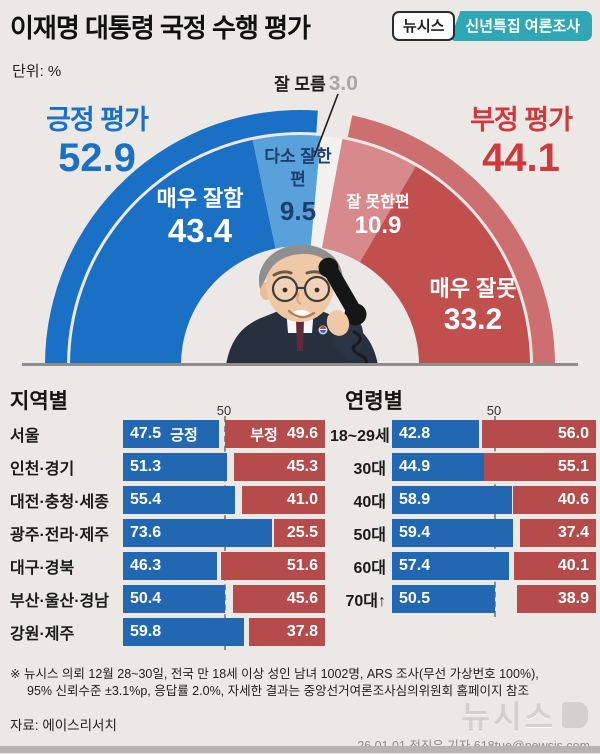 The image size is (600, 754). Describe the element at coordinates (282, 273) in the screenshot. I see `eyebrow-left` at that location.